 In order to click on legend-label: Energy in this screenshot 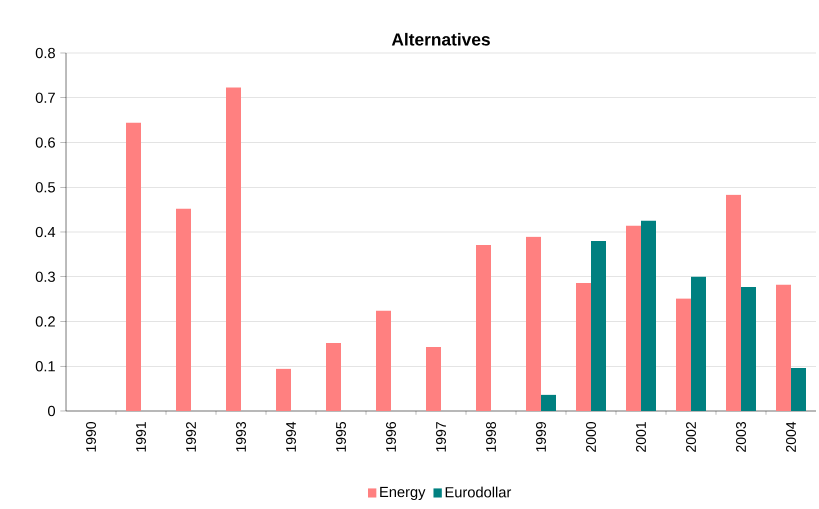, I will do `click(403, 493)`.